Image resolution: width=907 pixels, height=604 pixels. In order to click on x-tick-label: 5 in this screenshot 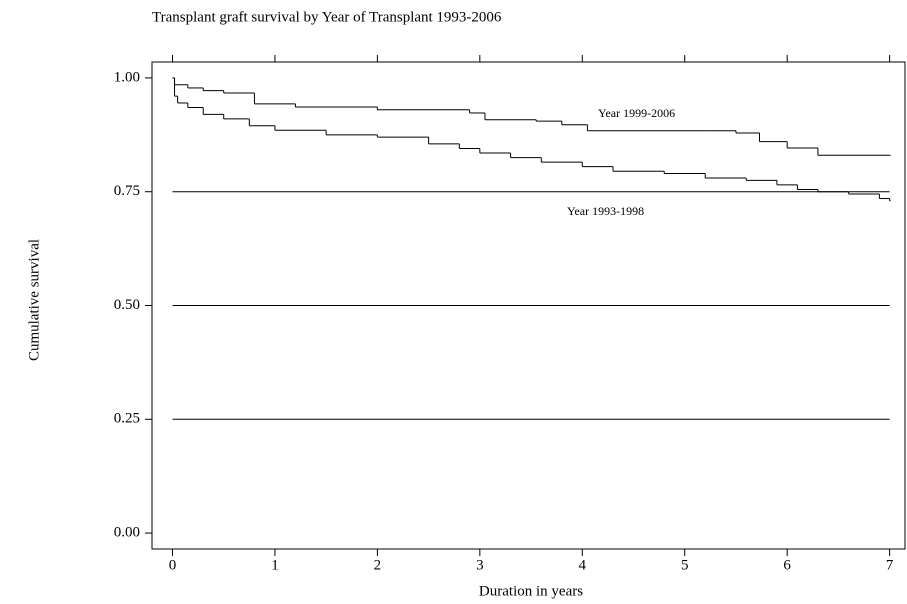, I will do `click(685, 565)`.